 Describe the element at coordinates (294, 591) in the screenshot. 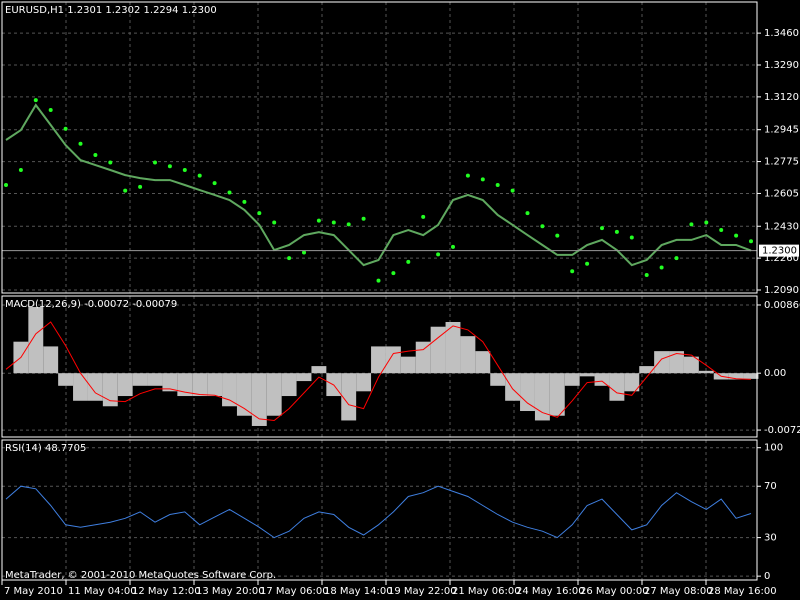

I see `time-label: 17 May 06:00` at that location.